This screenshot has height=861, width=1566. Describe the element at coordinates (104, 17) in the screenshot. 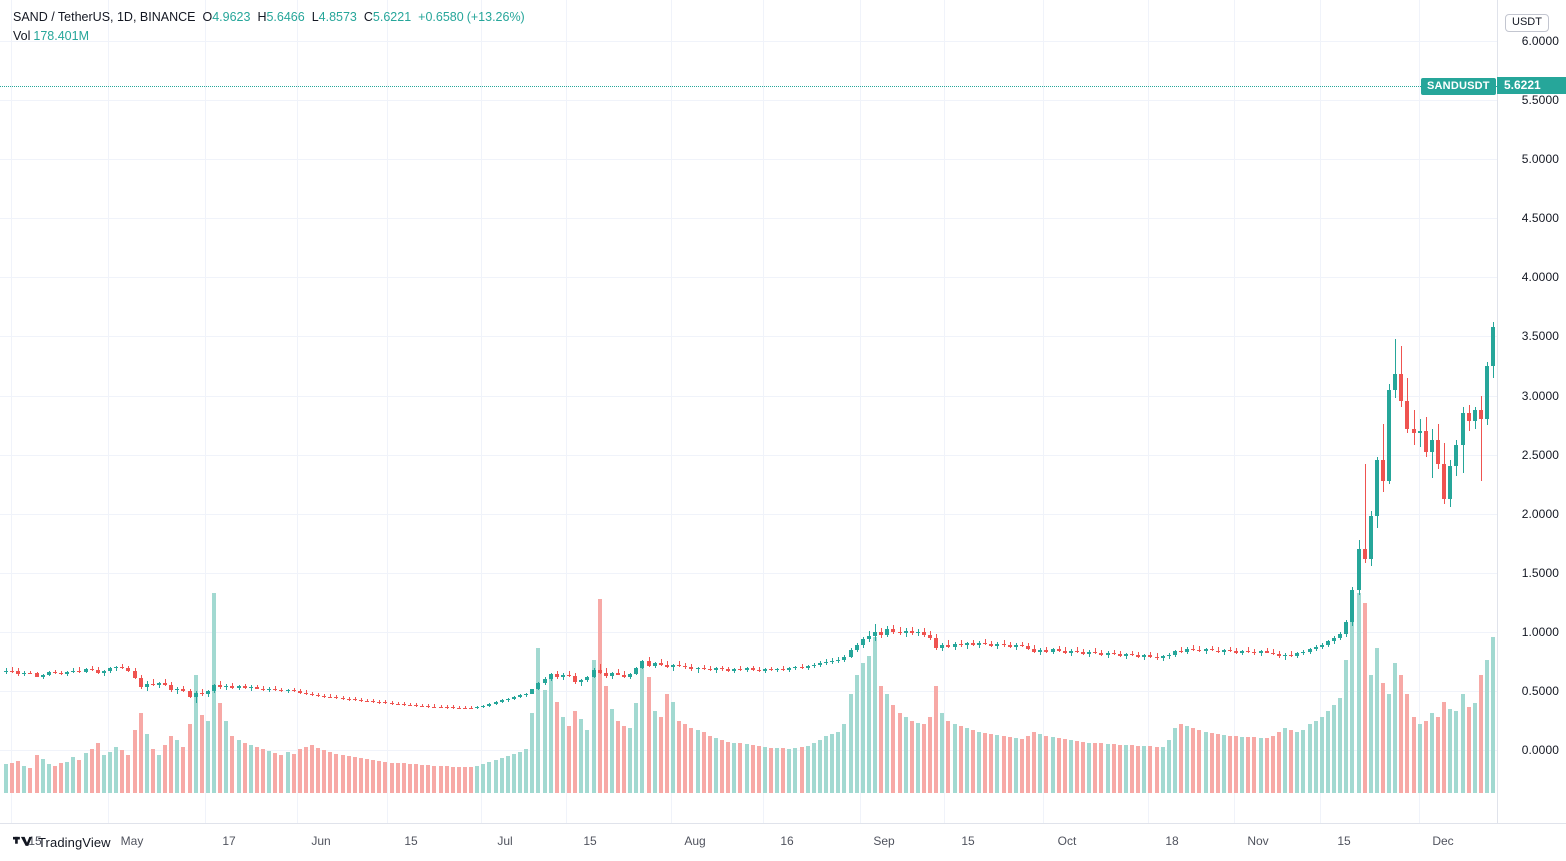

I see `legend-symbol-title: SAND / TetherUS, 1D, BINANCE` at that location.